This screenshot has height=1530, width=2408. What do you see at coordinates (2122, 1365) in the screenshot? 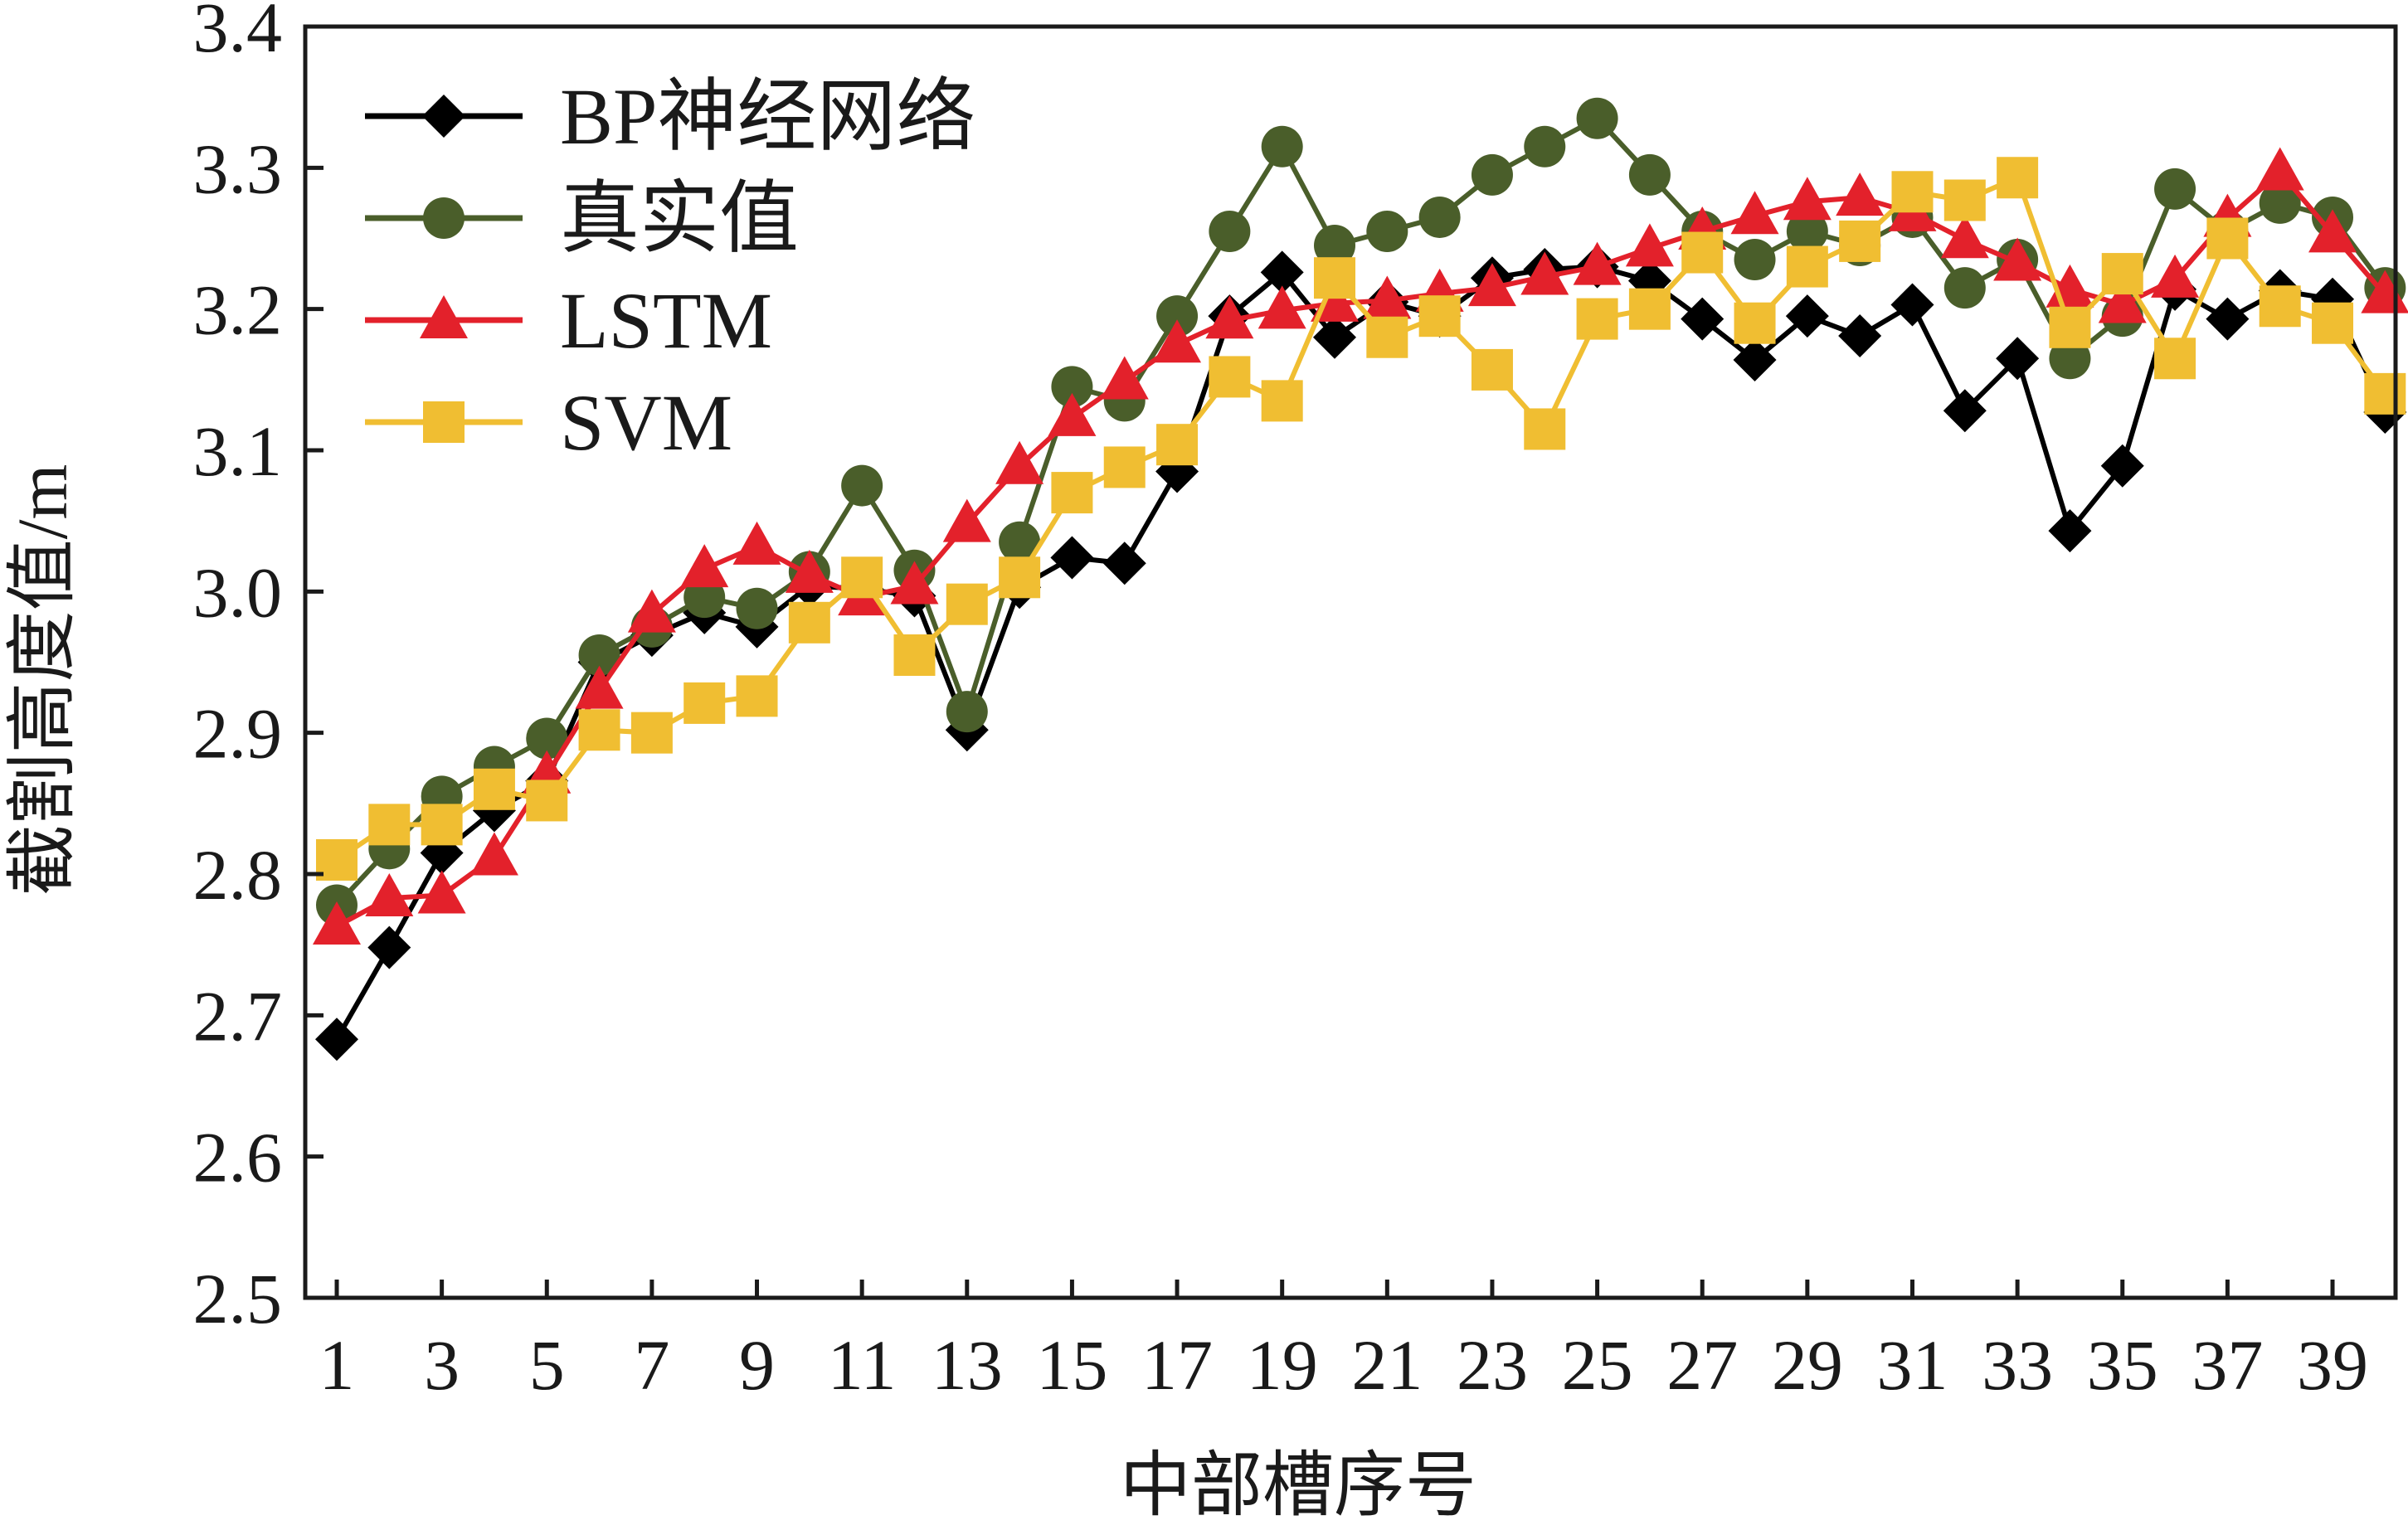
I see `x-tick-label: 35` at bounding box center [2122, 1365].